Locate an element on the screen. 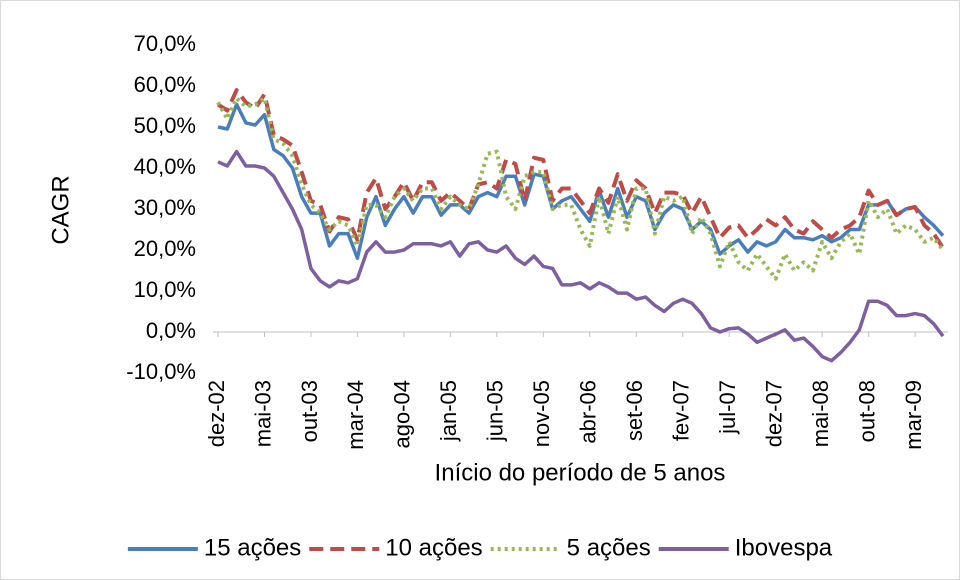  x-tick-label: mai-03 is located at coordinates (262, 413).